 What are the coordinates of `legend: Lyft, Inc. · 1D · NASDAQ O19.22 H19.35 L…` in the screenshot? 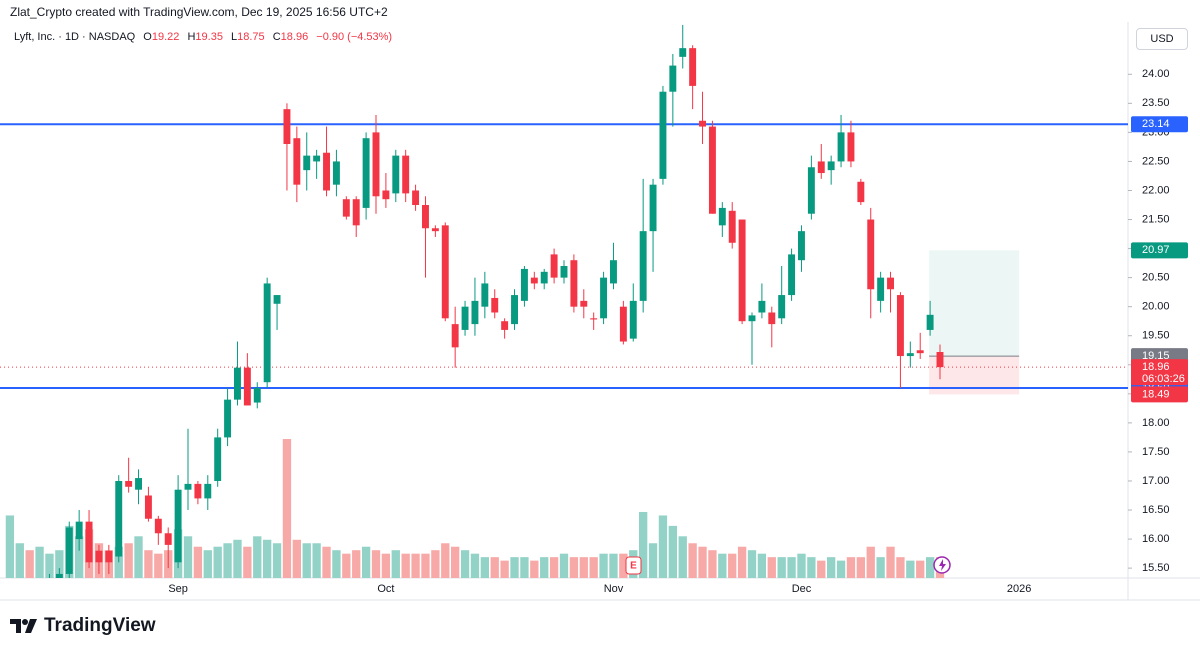 It's located at (203, 37).